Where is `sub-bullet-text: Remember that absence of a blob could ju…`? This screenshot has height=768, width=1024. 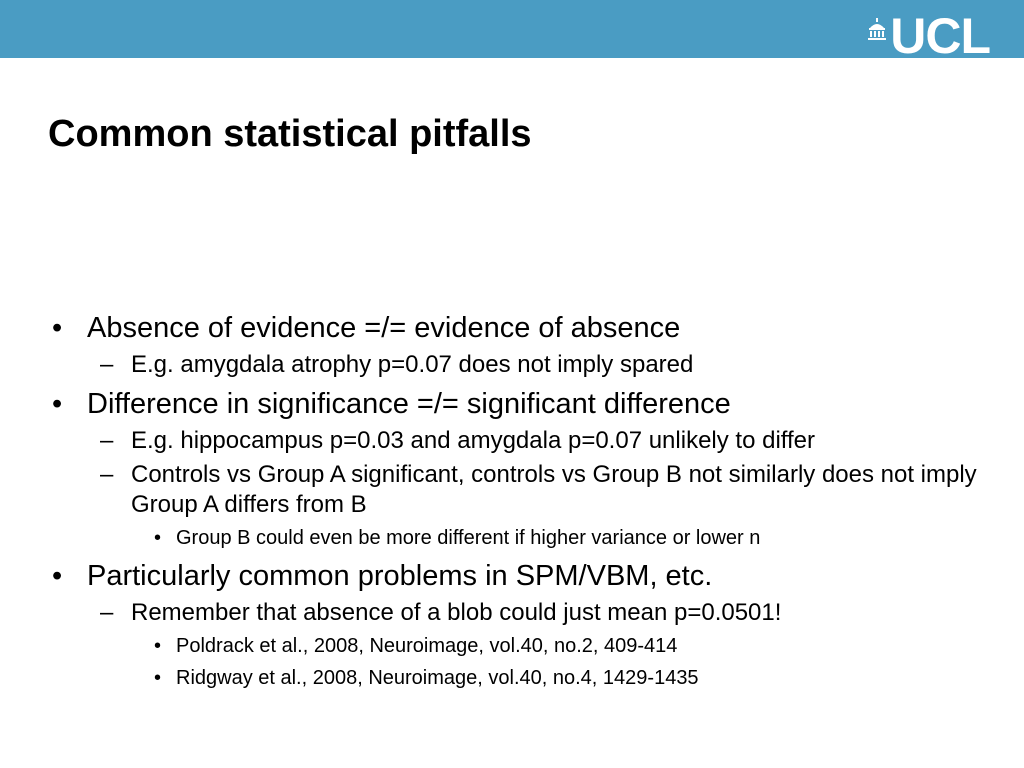 sub-bullet-text: Remember that absence of a blob could ju… is located at coordinates (456, 612).